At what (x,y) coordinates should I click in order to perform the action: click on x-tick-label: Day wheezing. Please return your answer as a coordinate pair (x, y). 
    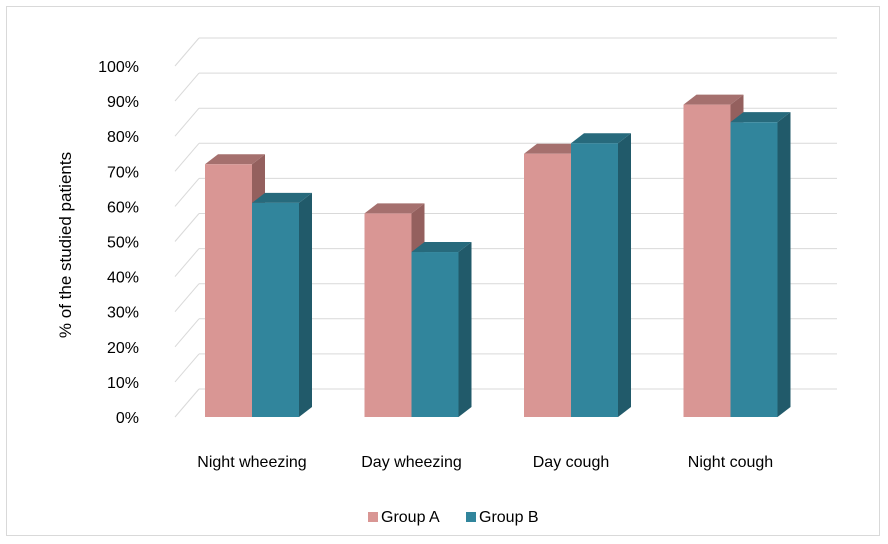
    Looking at the image, I should click on (411, 462).